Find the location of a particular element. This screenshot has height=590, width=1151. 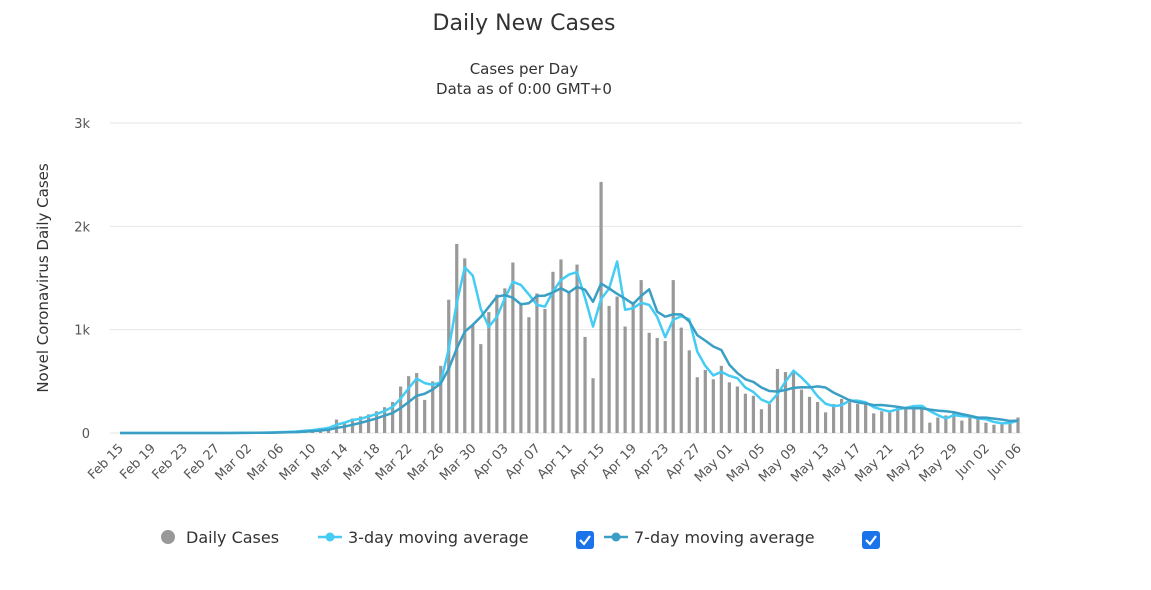

x-tick-label: Apr 23 is located at coordinates (651, 461).